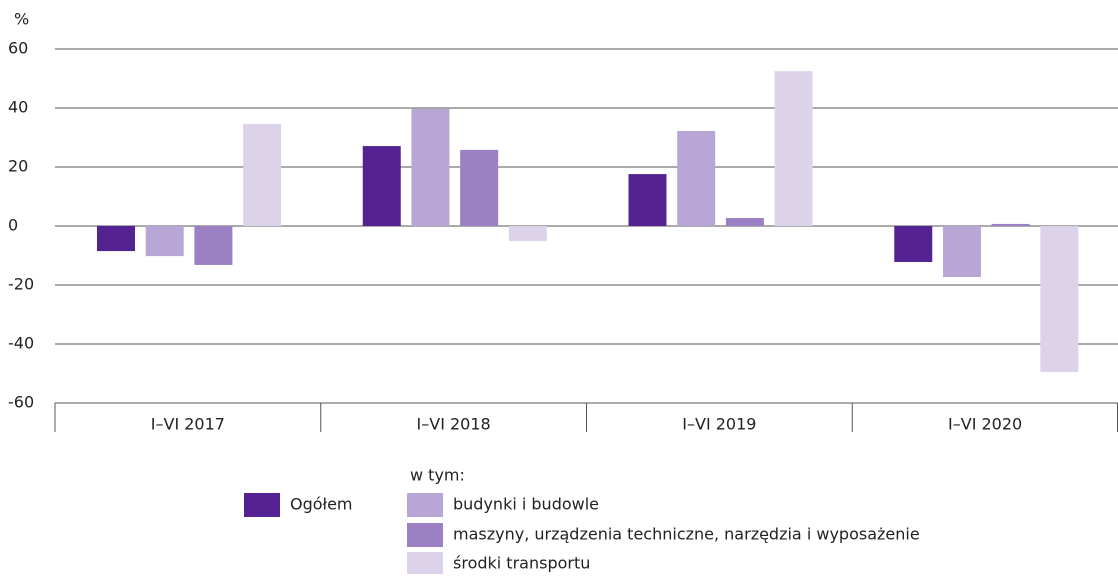  Describe the element at coordinates (13, 225) in the screenshot. I see `y-tick-label: 0` at that location.